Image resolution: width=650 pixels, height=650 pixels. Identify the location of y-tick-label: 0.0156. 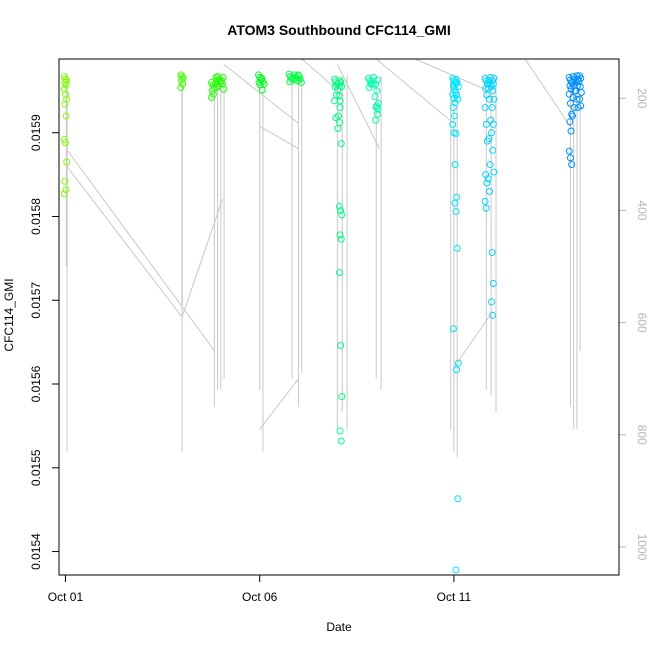
(36, 383).